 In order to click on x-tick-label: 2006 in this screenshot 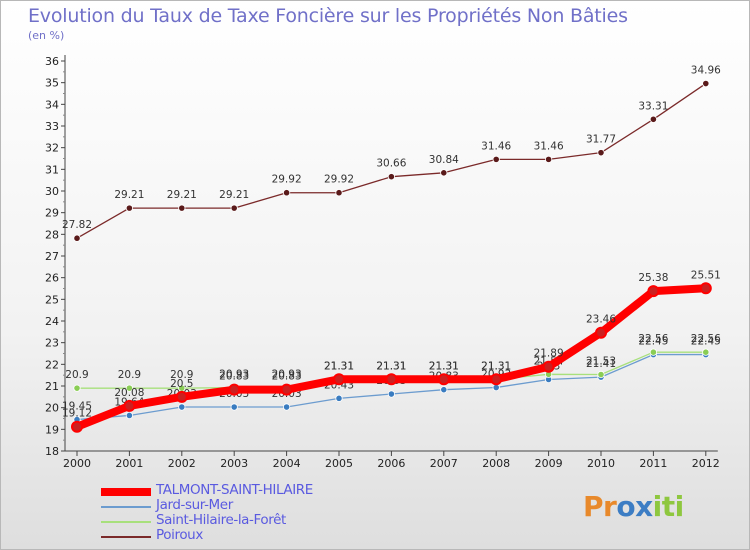, I will do `click(391, 463)`.